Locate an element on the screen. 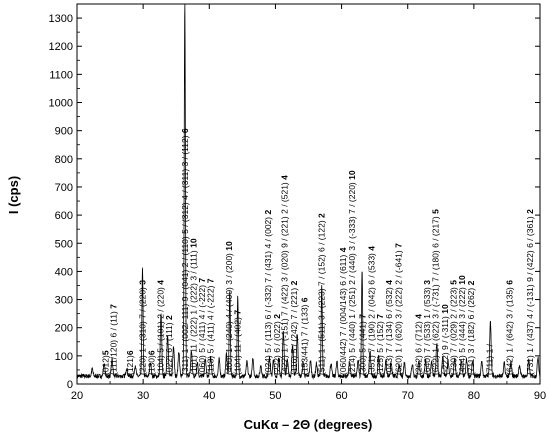 Image resolution: width=550 pixels, height=441 pixels. peak-label: (043) 7 / (134) 6 / (532) 4 is located at coordinates (389, 327).